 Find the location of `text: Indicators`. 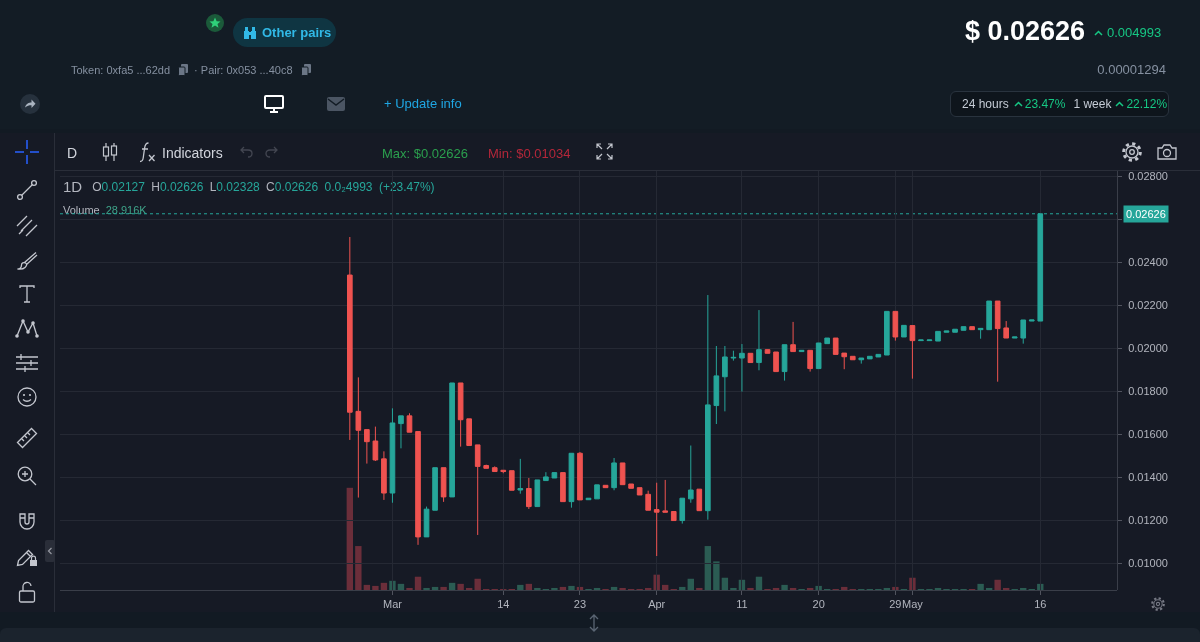

text: Indicators is located at coordinates (192, 153).